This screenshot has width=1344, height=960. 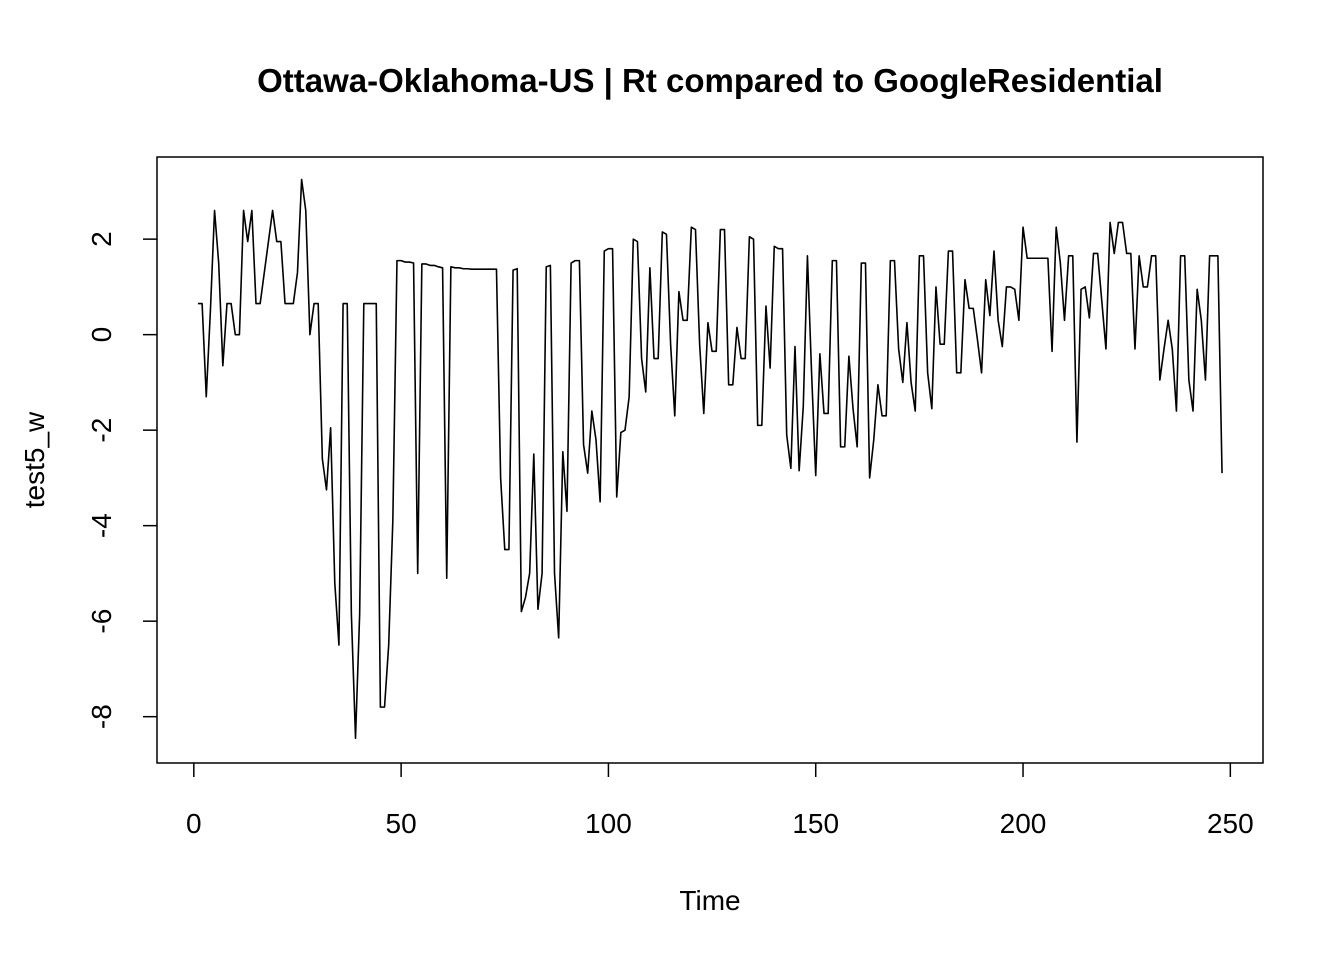 What do you see at coordinates (101, 430) in the screenshot?
I see `y-tick-label: -2` at bounding box center [101, 430].